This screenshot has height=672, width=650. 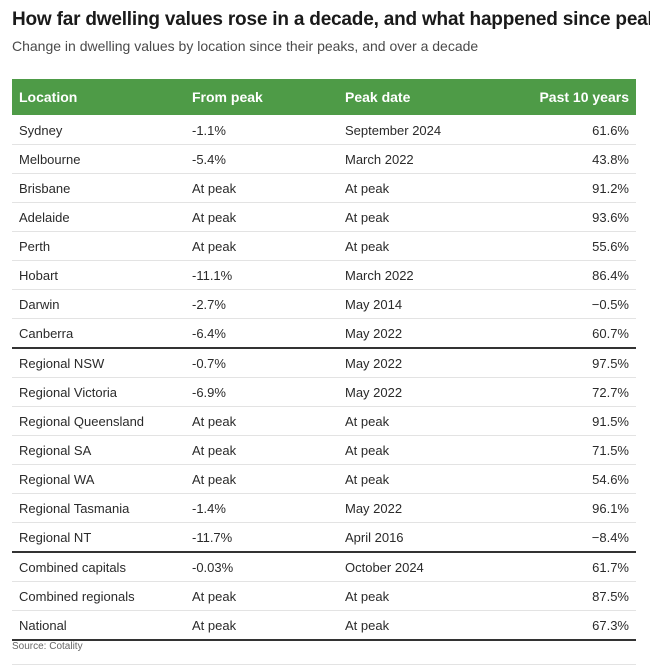 I want to click on from-peak-cell: -0.7%, so click(x=261, y=363).